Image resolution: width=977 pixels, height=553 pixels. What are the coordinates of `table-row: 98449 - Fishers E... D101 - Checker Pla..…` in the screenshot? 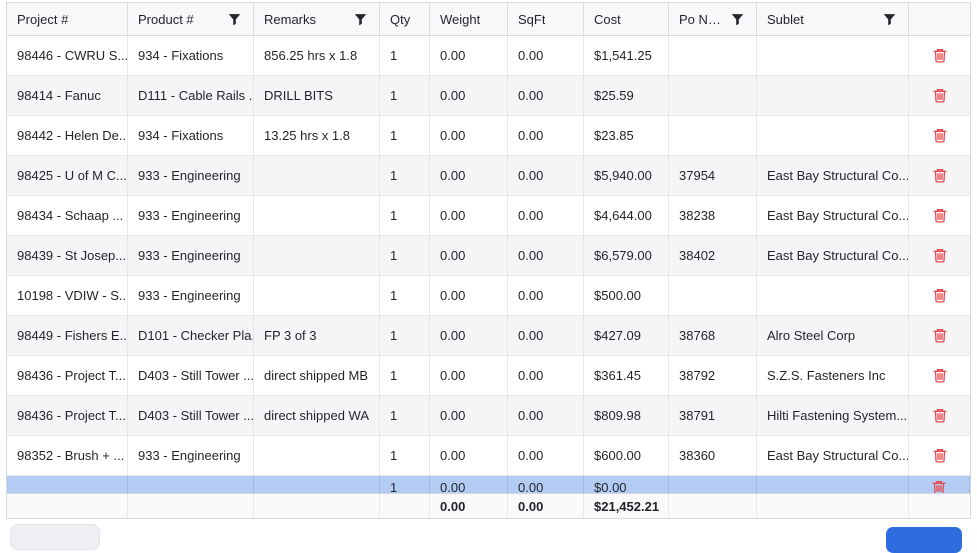 It's located at (488, 336).